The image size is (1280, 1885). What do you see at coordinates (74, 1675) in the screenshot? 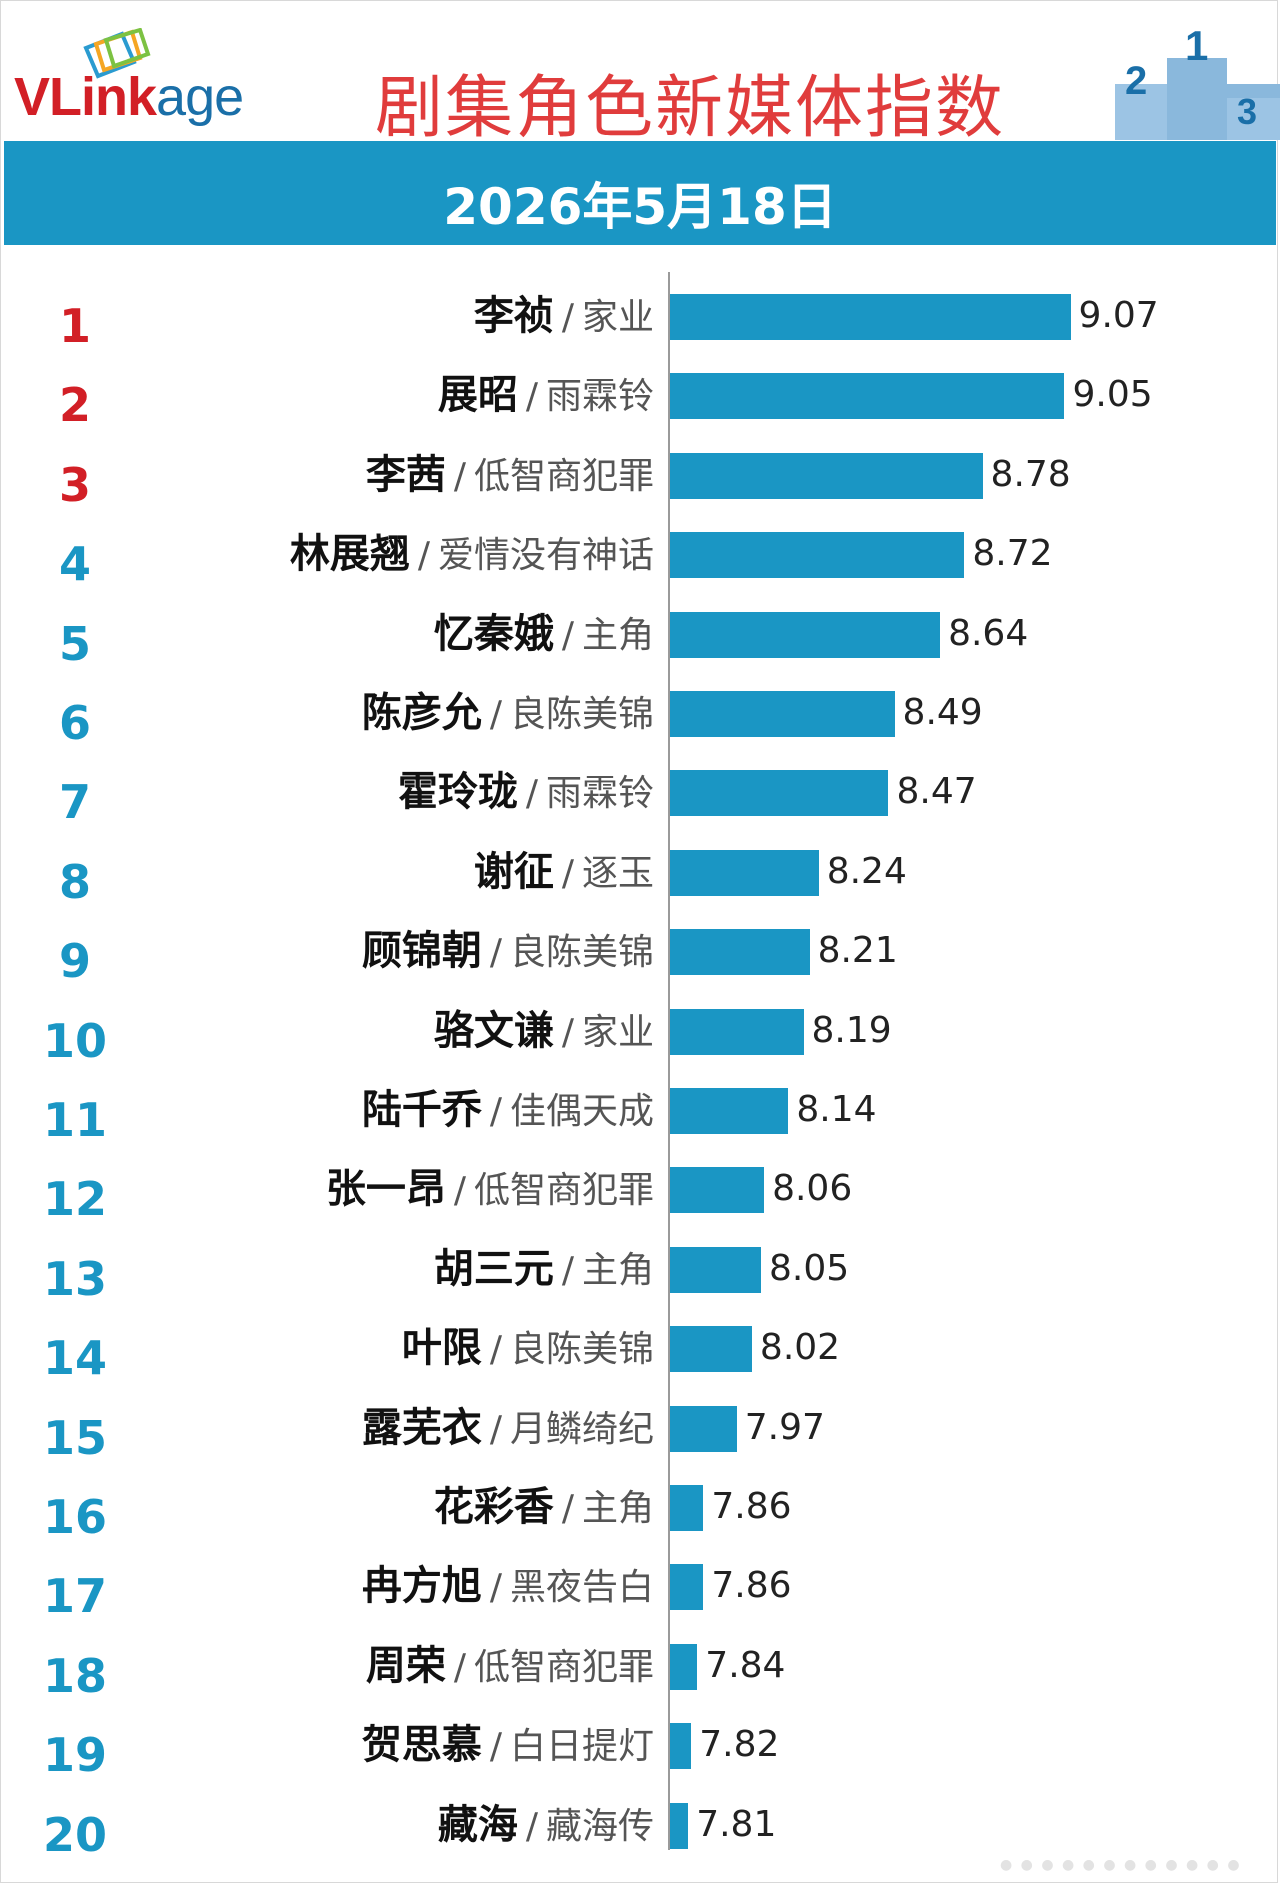
I see `rank-number: 18` at bounding box center [74, 1675].